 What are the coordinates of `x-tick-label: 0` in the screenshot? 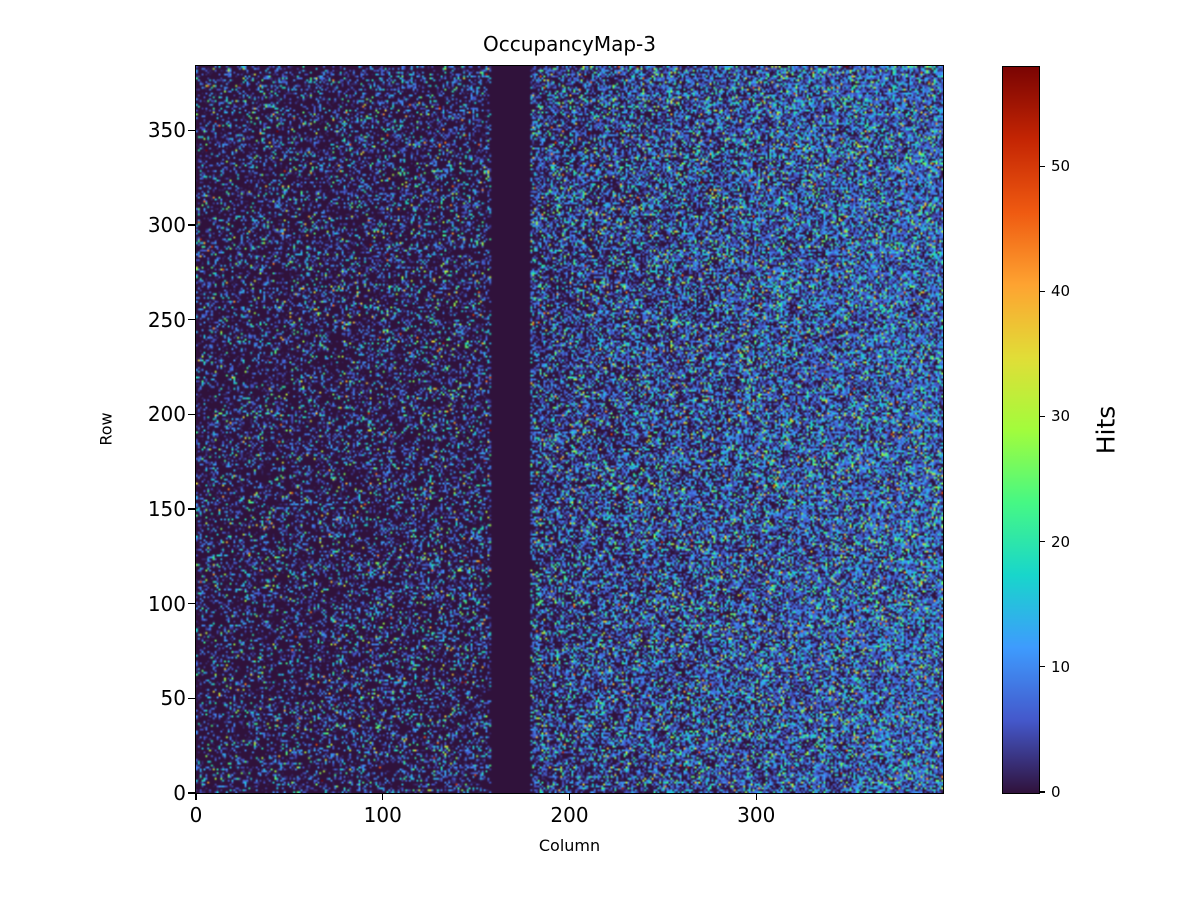 It's located at (196, 815).